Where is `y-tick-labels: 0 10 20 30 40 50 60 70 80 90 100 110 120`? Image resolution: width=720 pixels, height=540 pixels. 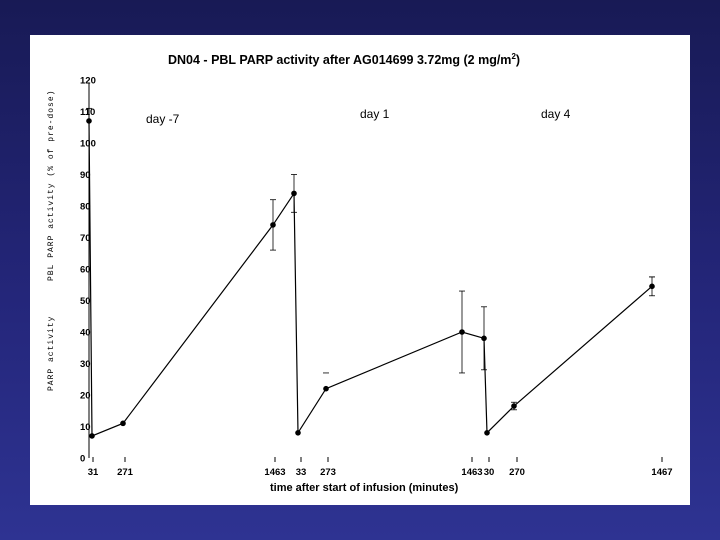
y-tick-labels: 0 10 20 30 40 50 60 70 80 90 100 110 120 is located at coordinates (88, 270).